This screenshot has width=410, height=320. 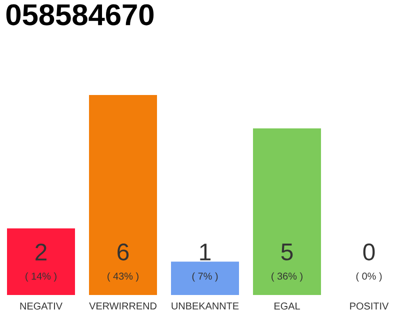 I want to click on x-tick-label: NEGATIV, so click(x=41, y=306).